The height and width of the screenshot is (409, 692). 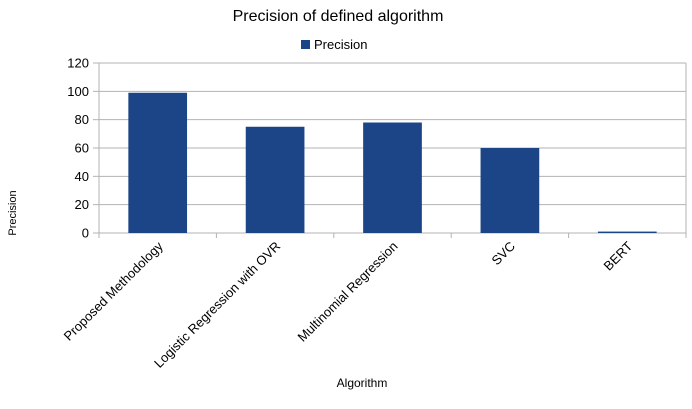 What do you see at coordinates (305, 44) in the screenshot?
I see `legend-swatch` at bounding box center [305, 44].